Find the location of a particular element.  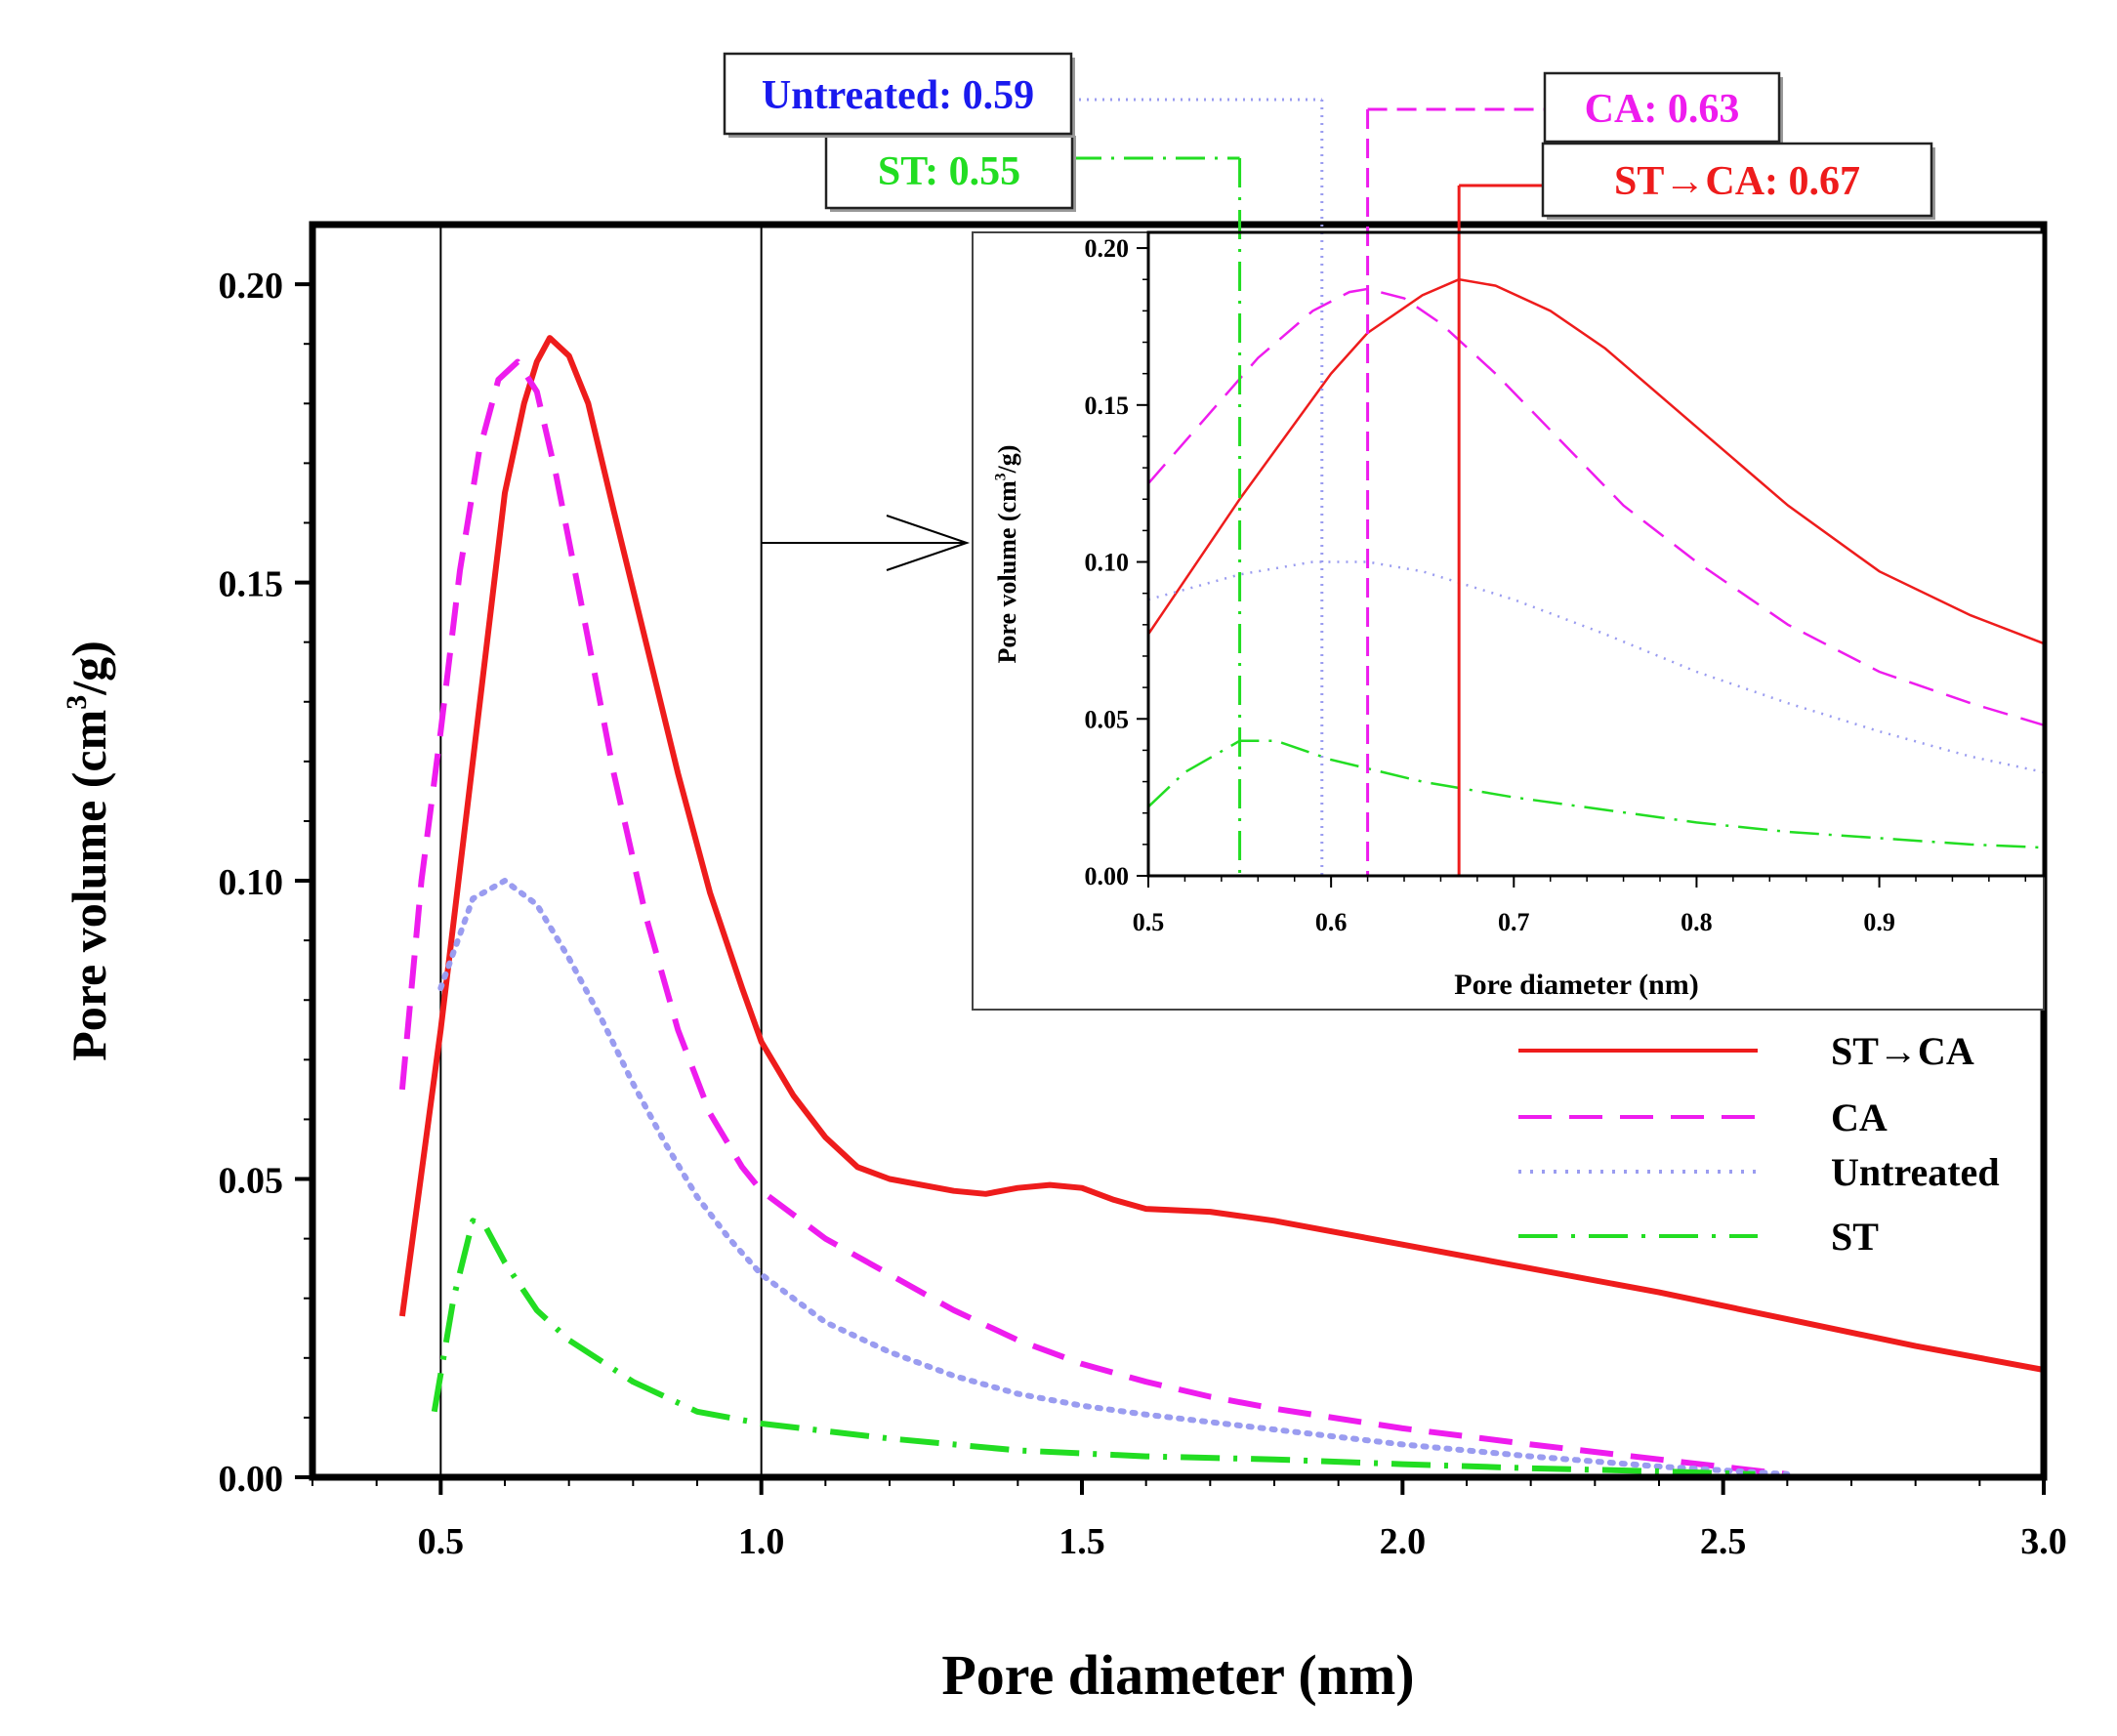

main-x-tick-label: 2.0 is located at coordinates (1403, 1542).